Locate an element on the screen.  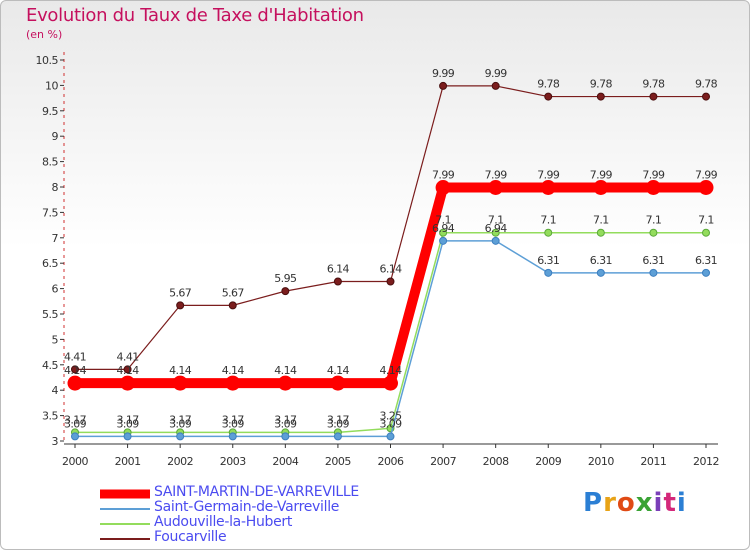
data-label: 9.99 is located at coordinates (496, 73).